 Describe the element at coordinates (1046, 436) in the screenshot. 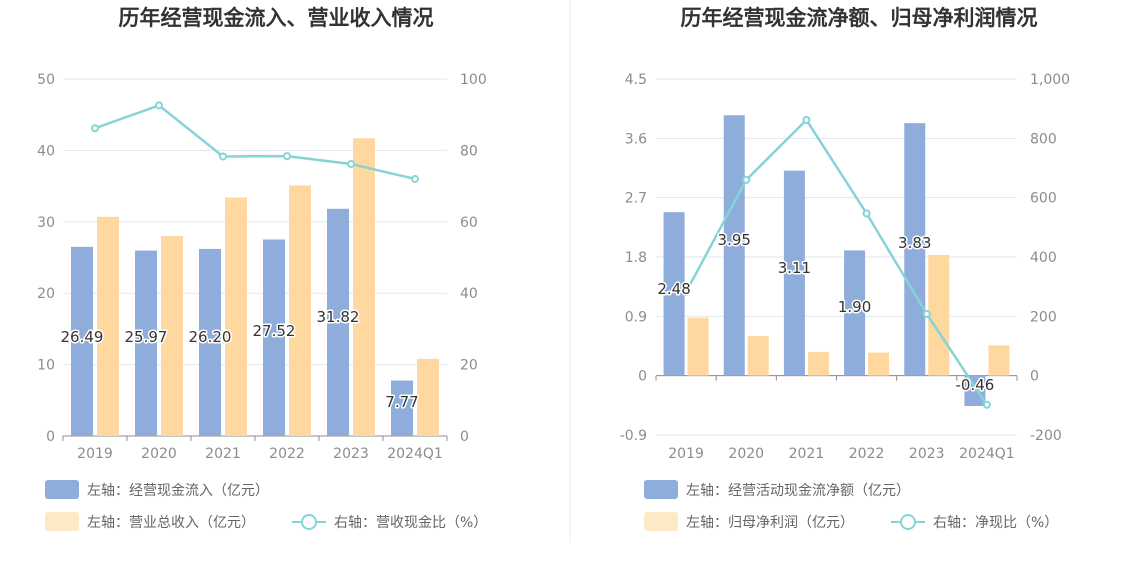

I see `right-axis-tick: -200` at that location.